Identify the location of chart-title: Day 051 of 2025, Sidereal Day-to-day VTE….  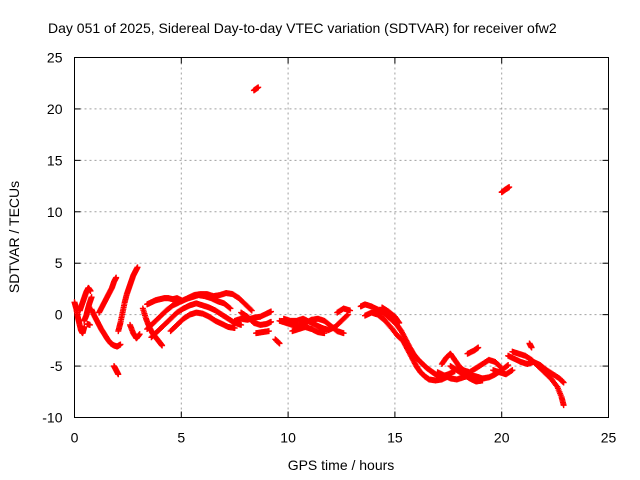
(302, 28).